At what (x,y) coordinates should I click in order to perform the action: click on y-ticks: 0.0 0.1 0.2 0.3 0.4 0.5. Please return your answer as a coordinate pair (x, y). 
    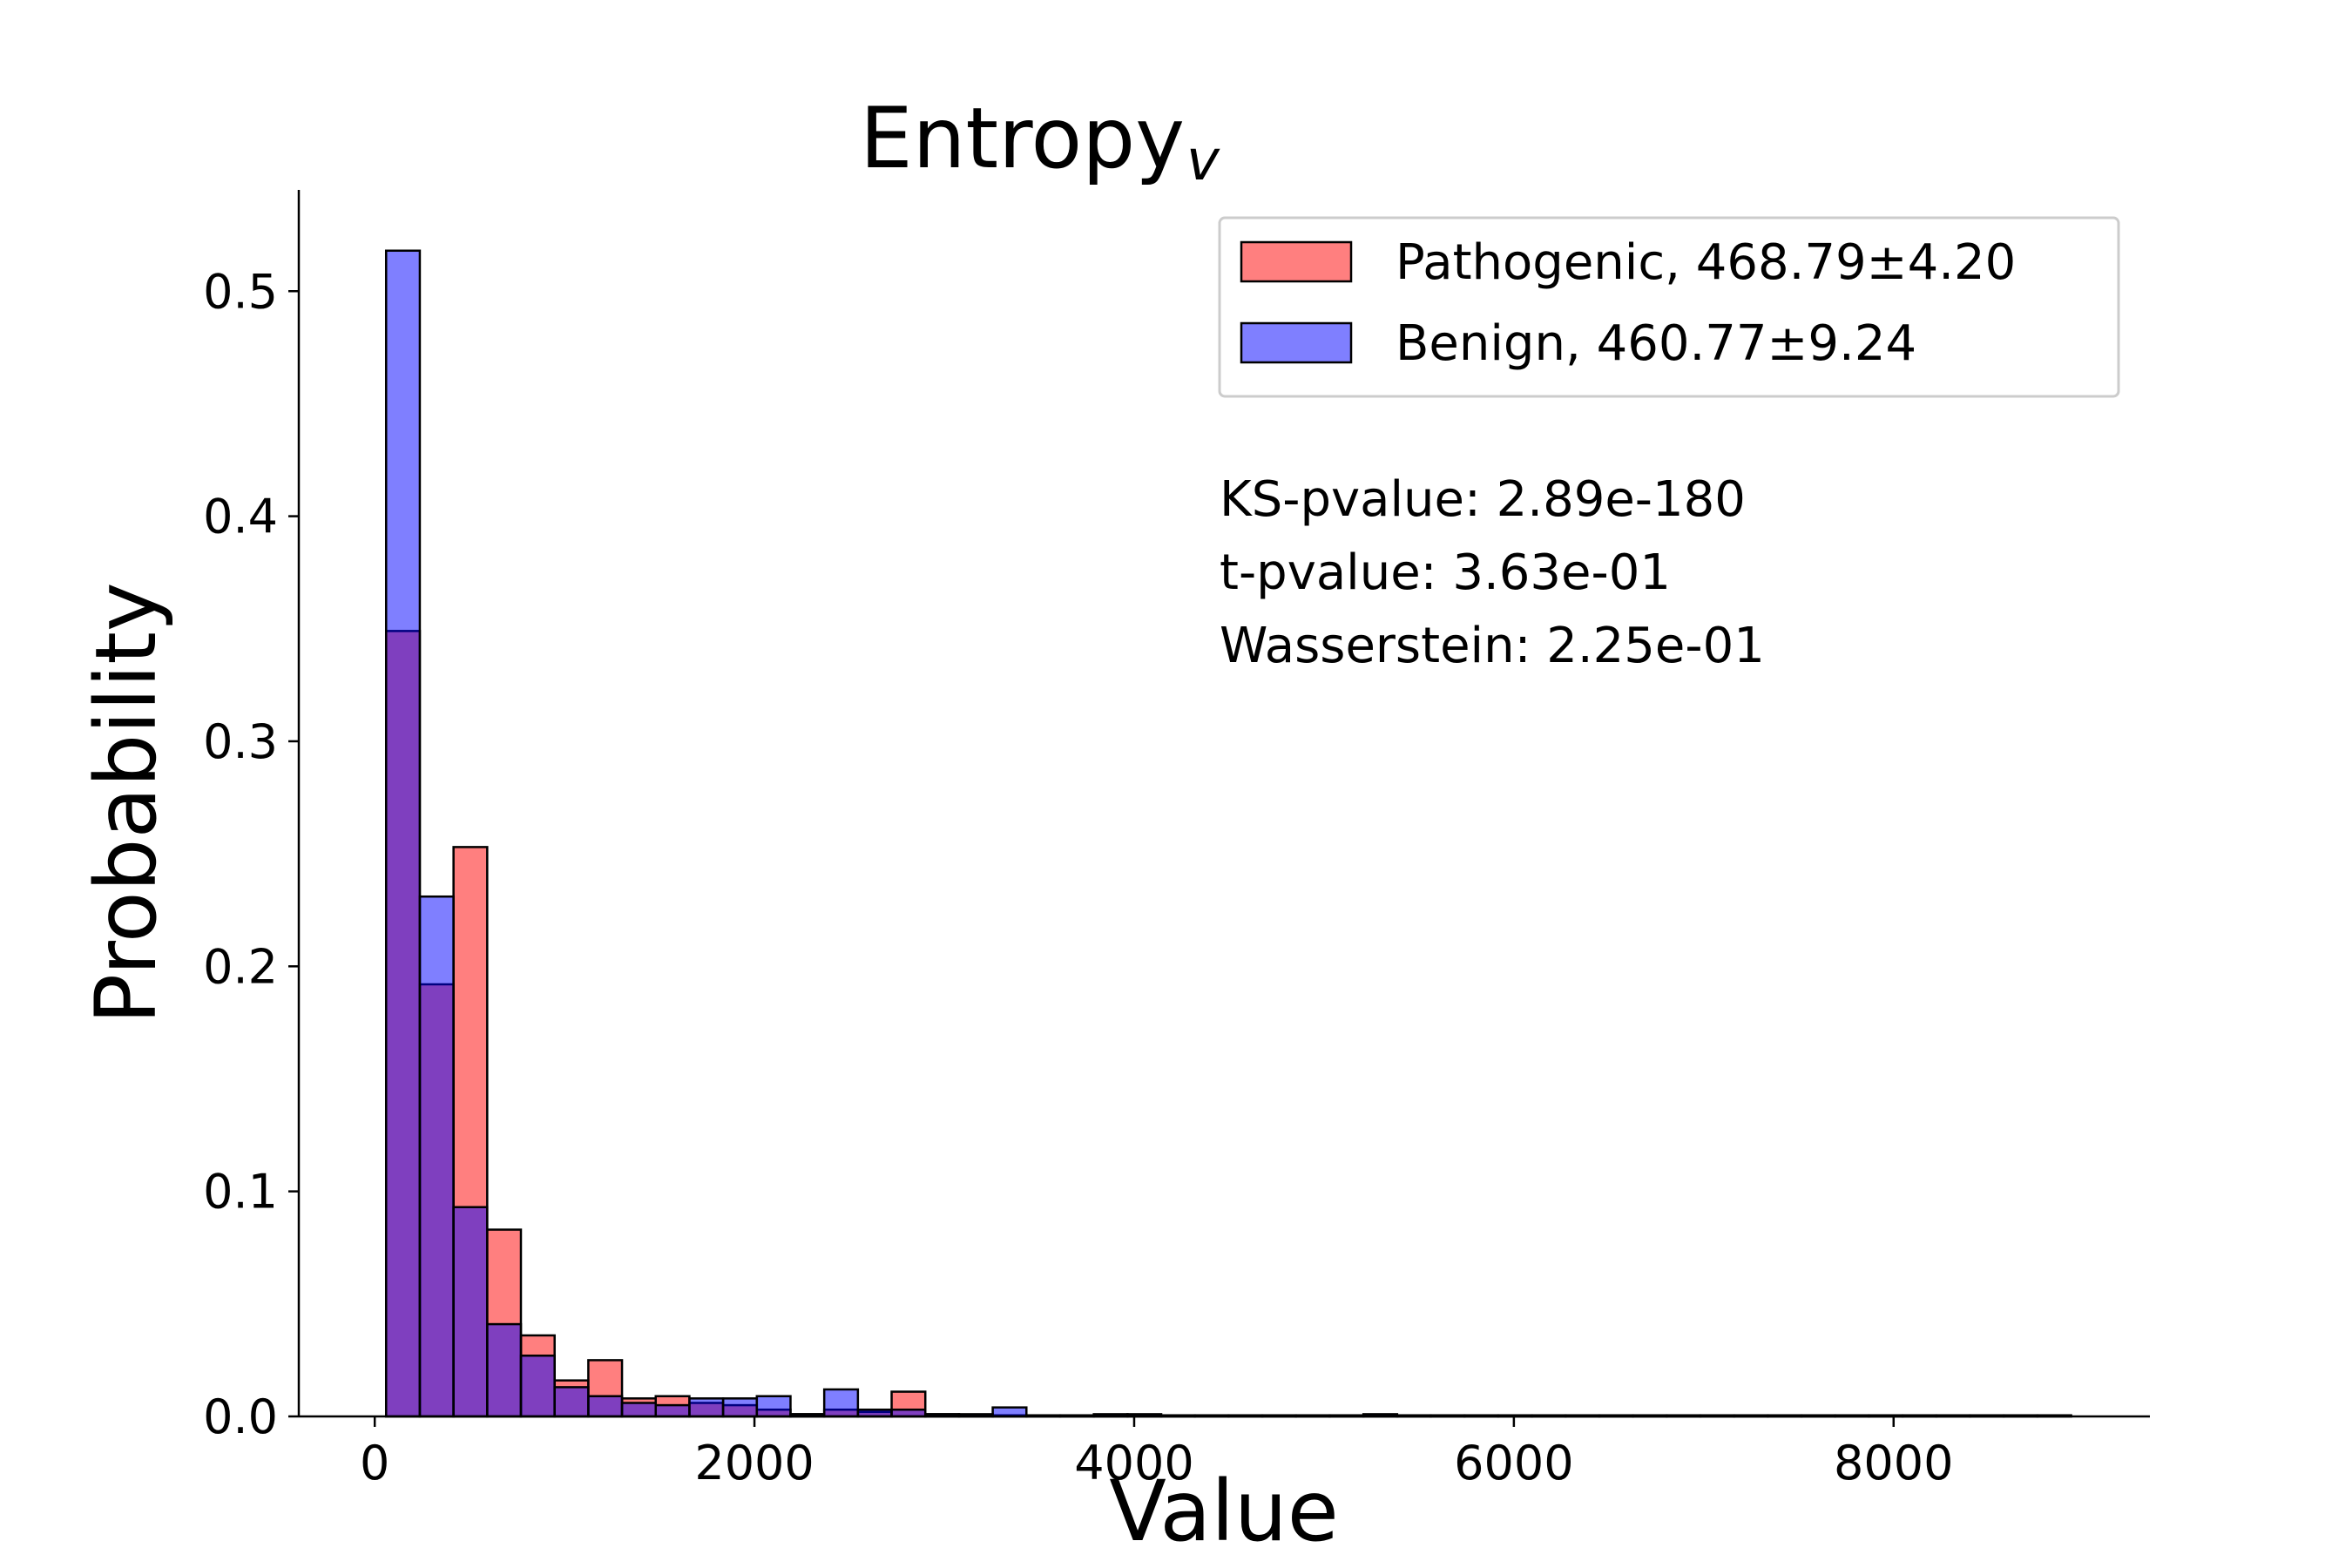
    Looking at the image, I should click on (251, 854).